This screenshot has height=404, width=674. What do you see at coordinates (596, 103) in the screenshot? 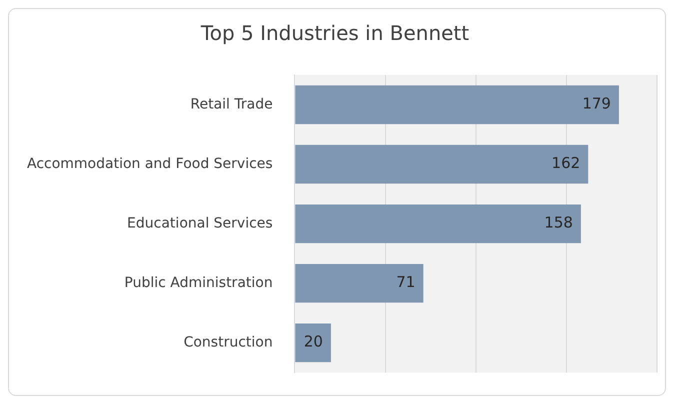
I see `data-label: 179` at bounding box center [596, 103].